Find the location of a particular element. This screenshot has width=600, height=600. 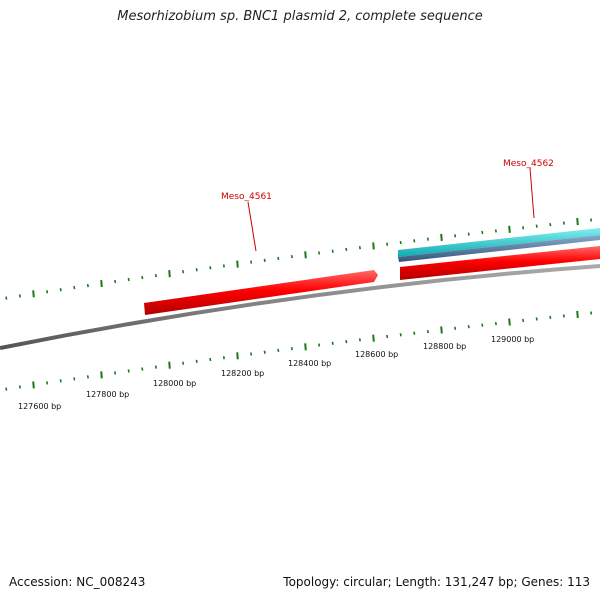

tick-label: 128000 bp is located at coordinates (174, 383).